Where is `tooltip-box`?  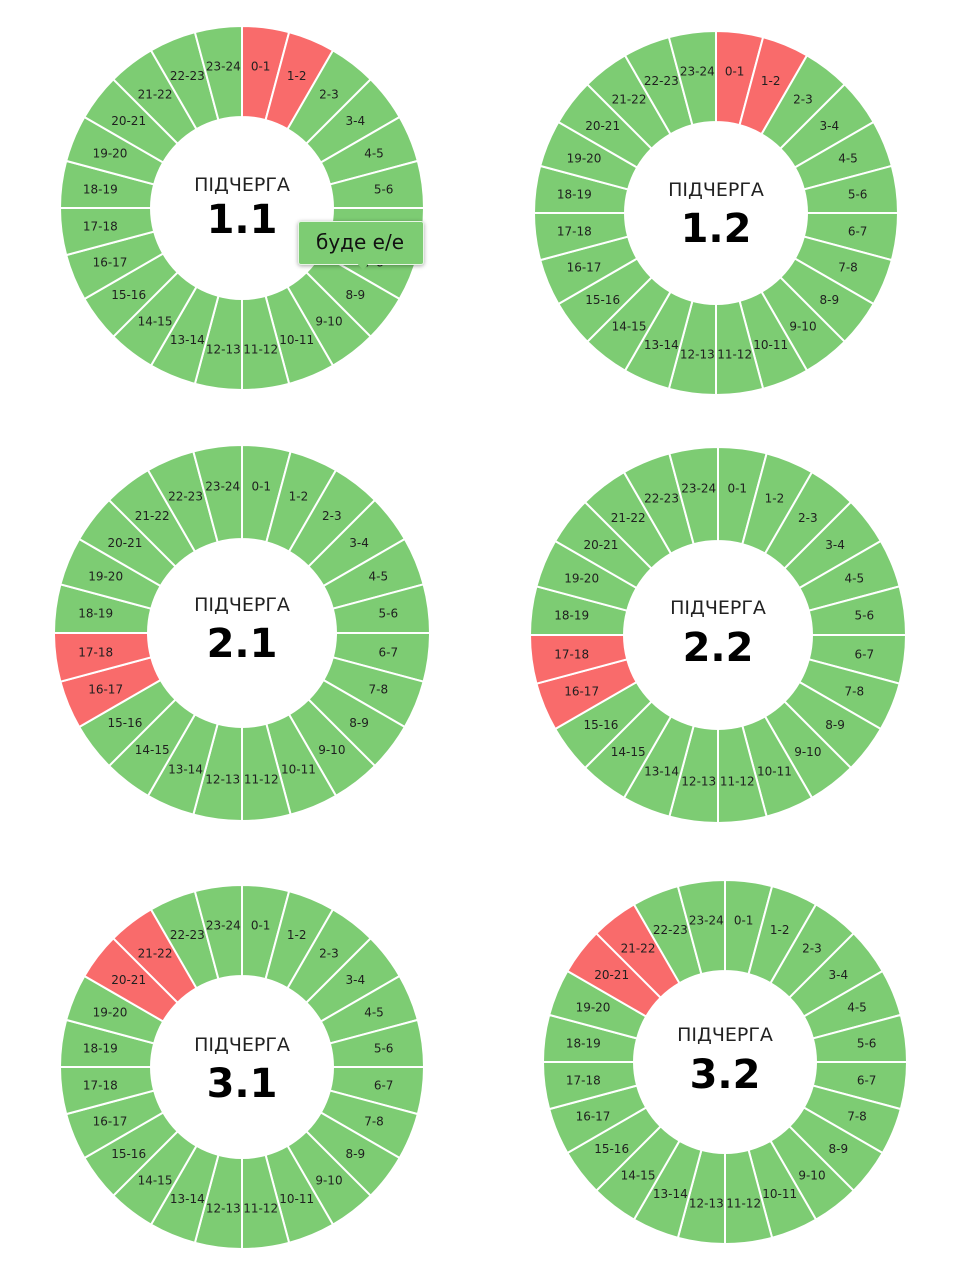 tooltip-box is located at coordinates (361, 243).